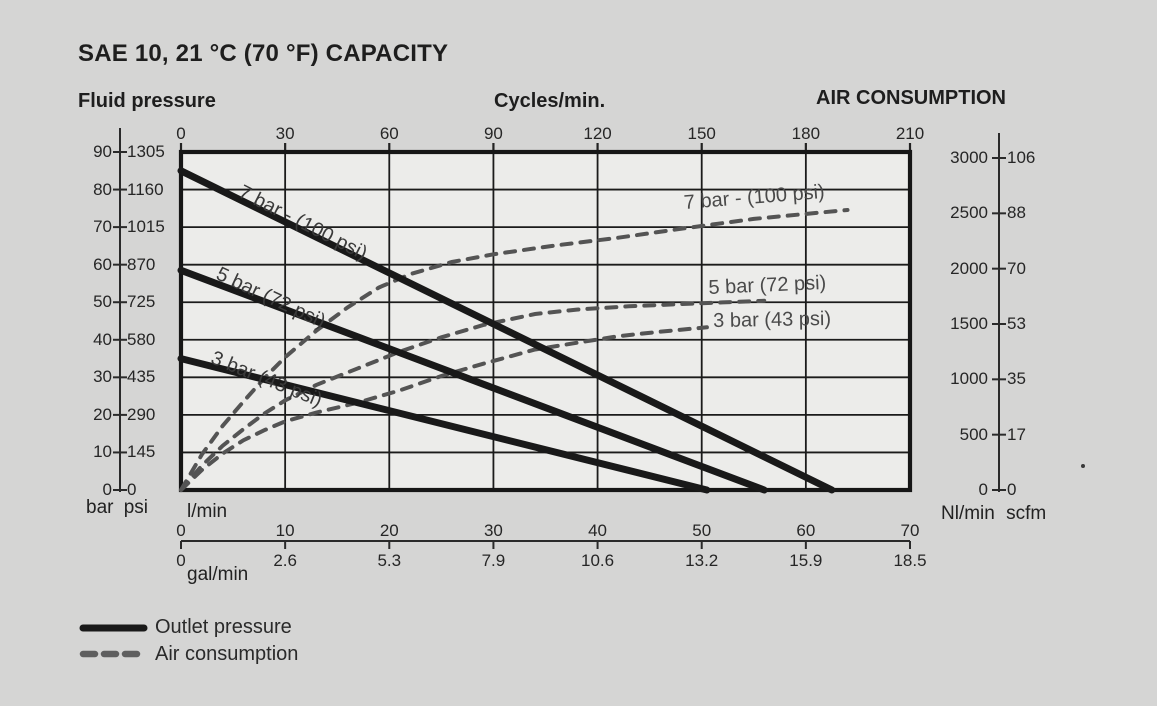 The image size is (1157, 706). I want to click on tick-label: 3000, so click(969, 157).